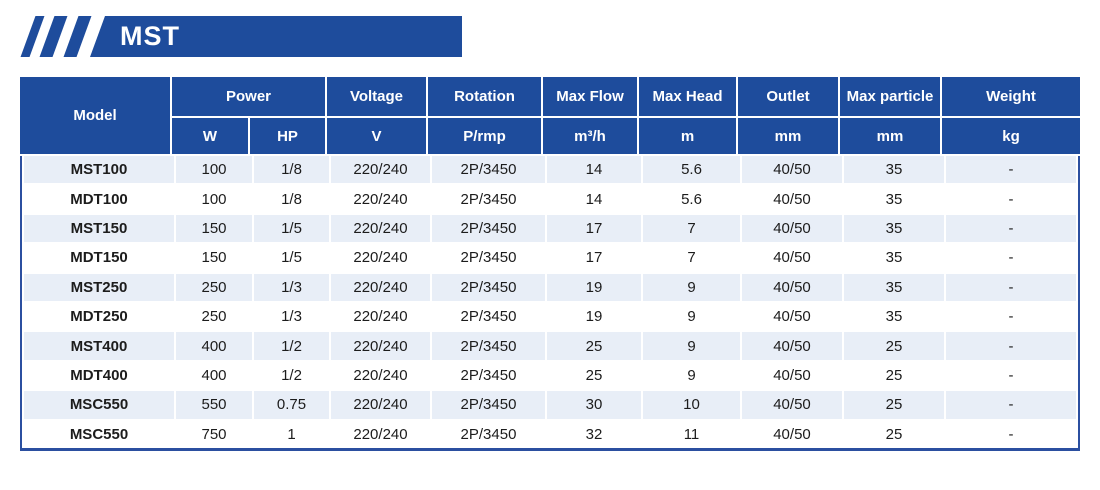  What do you see at coordinates (77, 36) in the screenshot?
I see `banner-stripe-icon` at bounding box center [77, 36].